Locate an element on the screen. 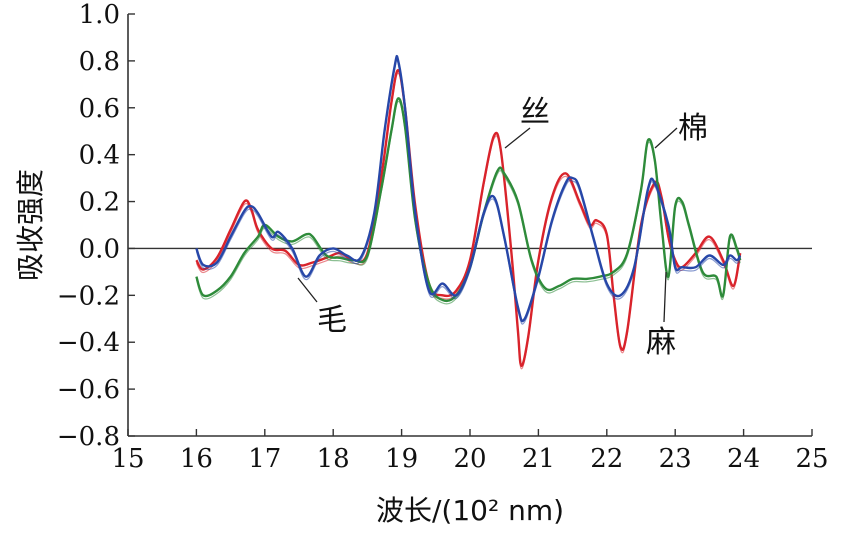 This screenshot has width=848, height=534. x-tick-label: 19 is located at coordinates (401, 459).